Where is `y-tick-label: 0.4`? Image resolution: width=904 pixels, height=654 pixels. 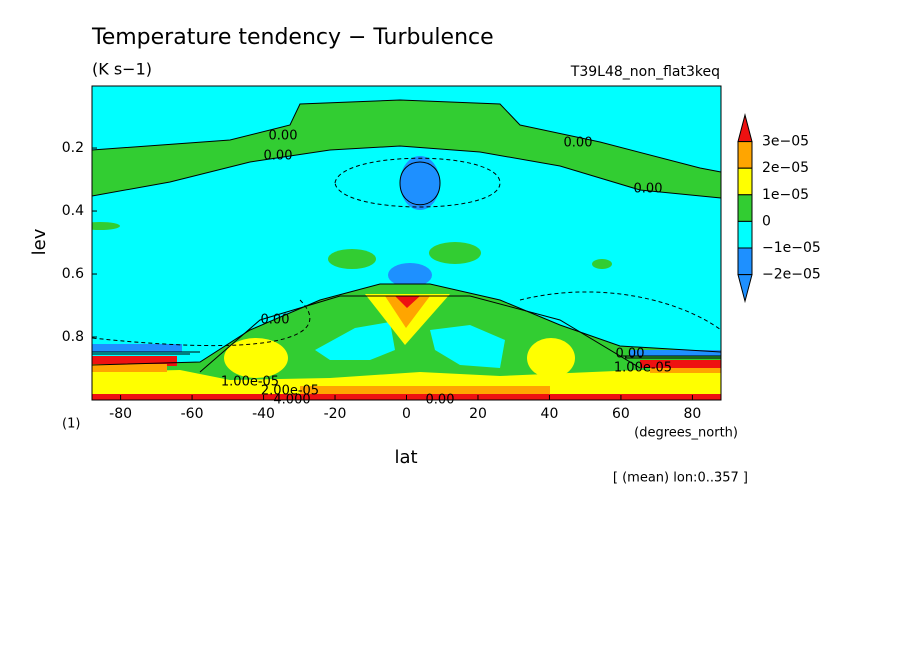
y-tick-label: 0.4 is located at coordinates (73, 211).